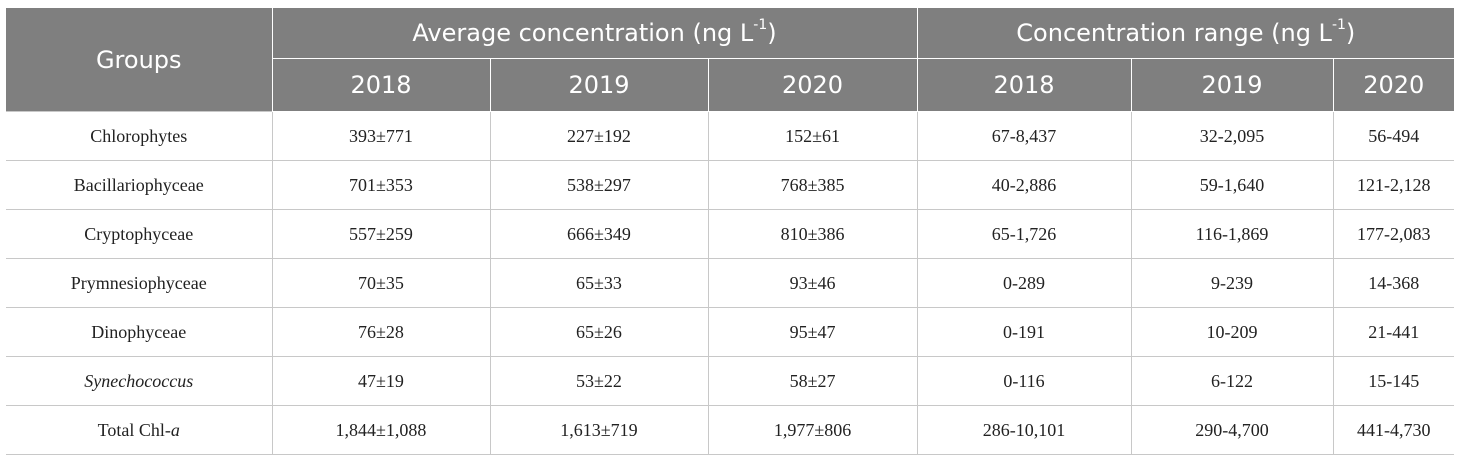  I want to click on group-name: Total Chl-, so click(134, 429).